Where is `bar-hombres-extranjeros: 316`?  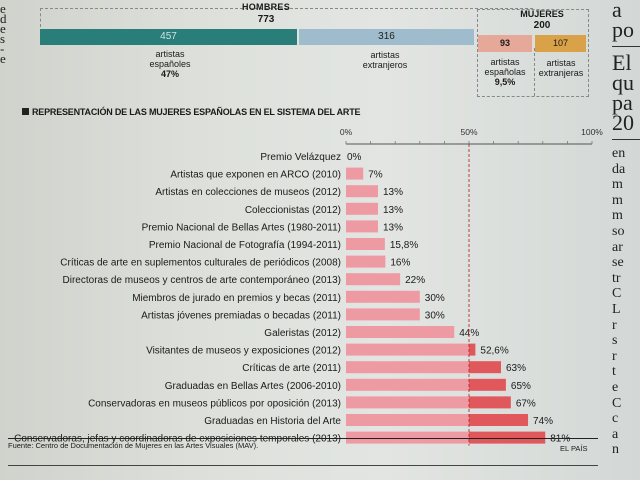 bar-hombres-extranjeros: 316 is located at coordinates (386, 37).